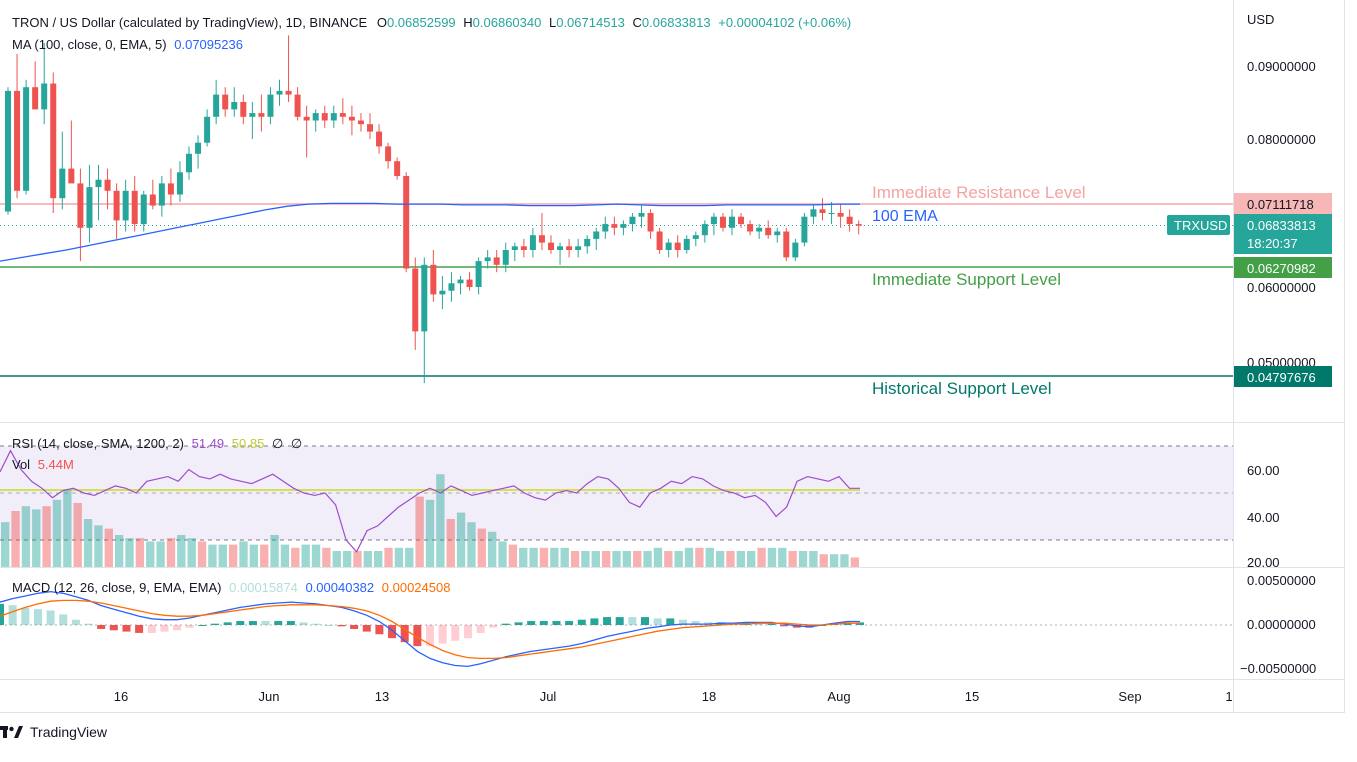  Describe the element at coordinates (121, 696) in the screenshot. I see `time-tick: 16` at that location.